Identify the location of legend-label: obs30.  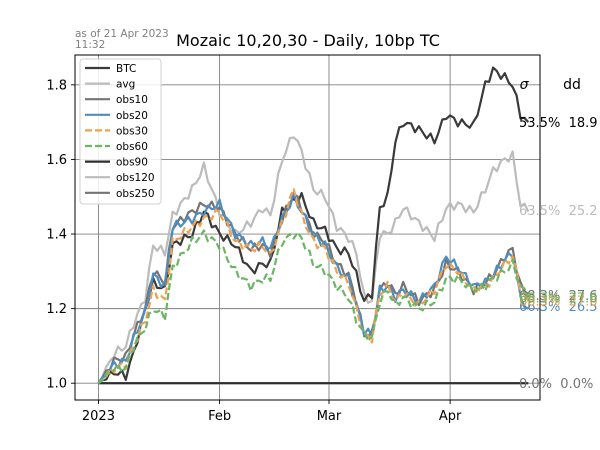
(132, 131).